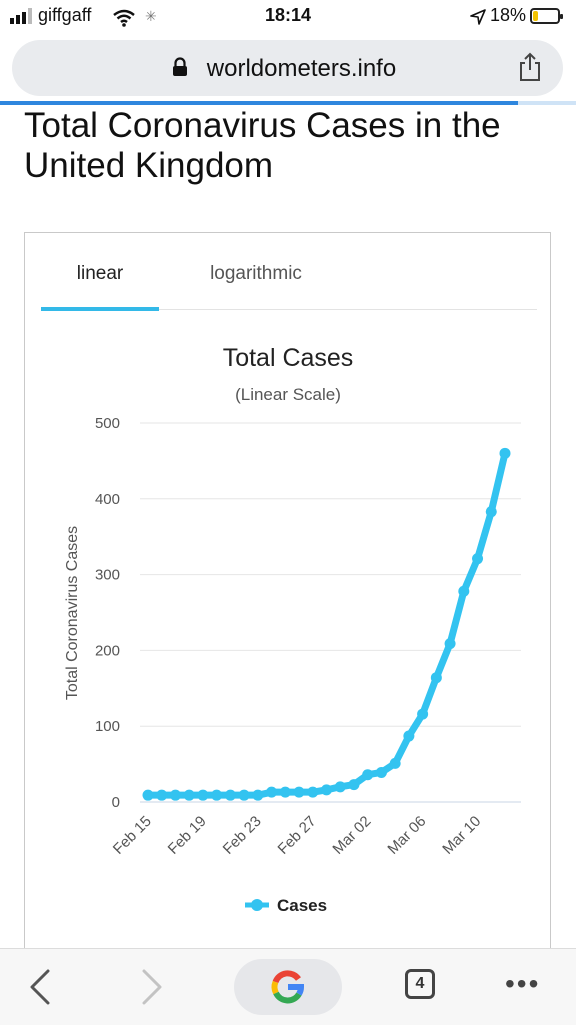 The width and height of the screenshot is (576, 1025). What do you see at coordinates (530, 67) in the screenshot?
I see `share-icon` at bounding box center [530, 67].